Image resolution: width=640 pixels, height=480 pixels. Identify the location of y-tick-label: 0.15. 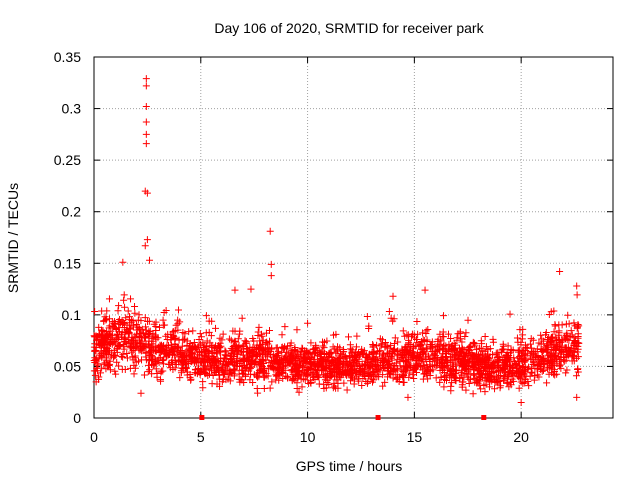
(67, 263).